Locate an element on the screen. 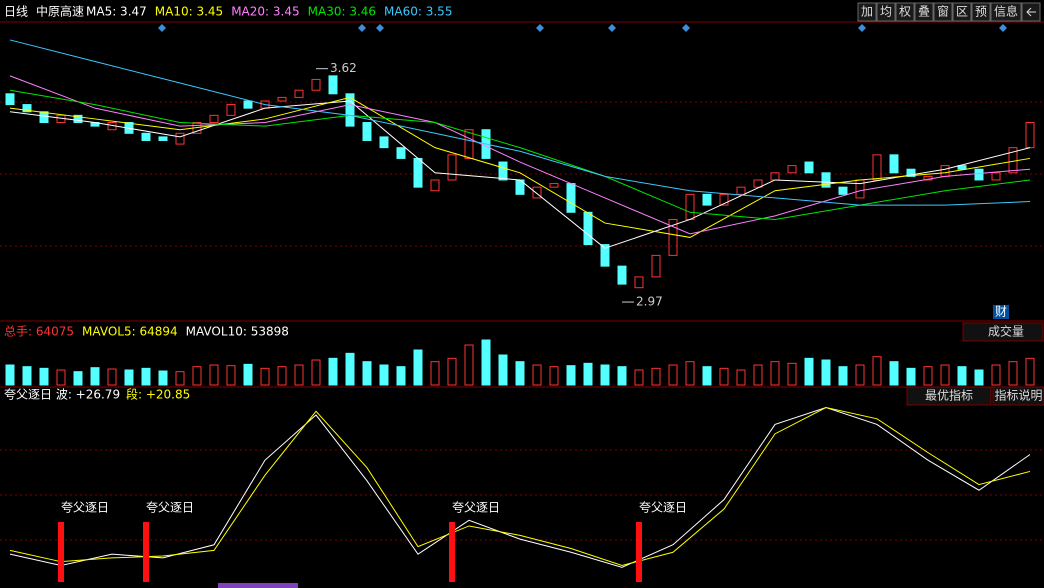 This screenshot has height=588, width=1044. toolbar-button-label: 叠 is located at coordinates (924, 12).